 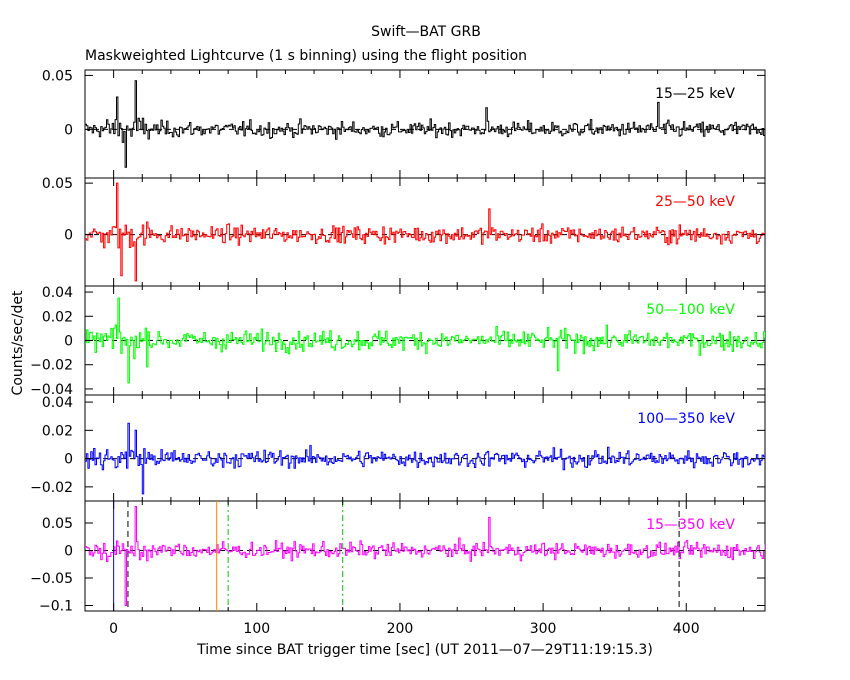 What do you see at coordinates (51, 579) in the screenshot?
I see `y-tick-label: −0.05` at bounding box center [51, 579].